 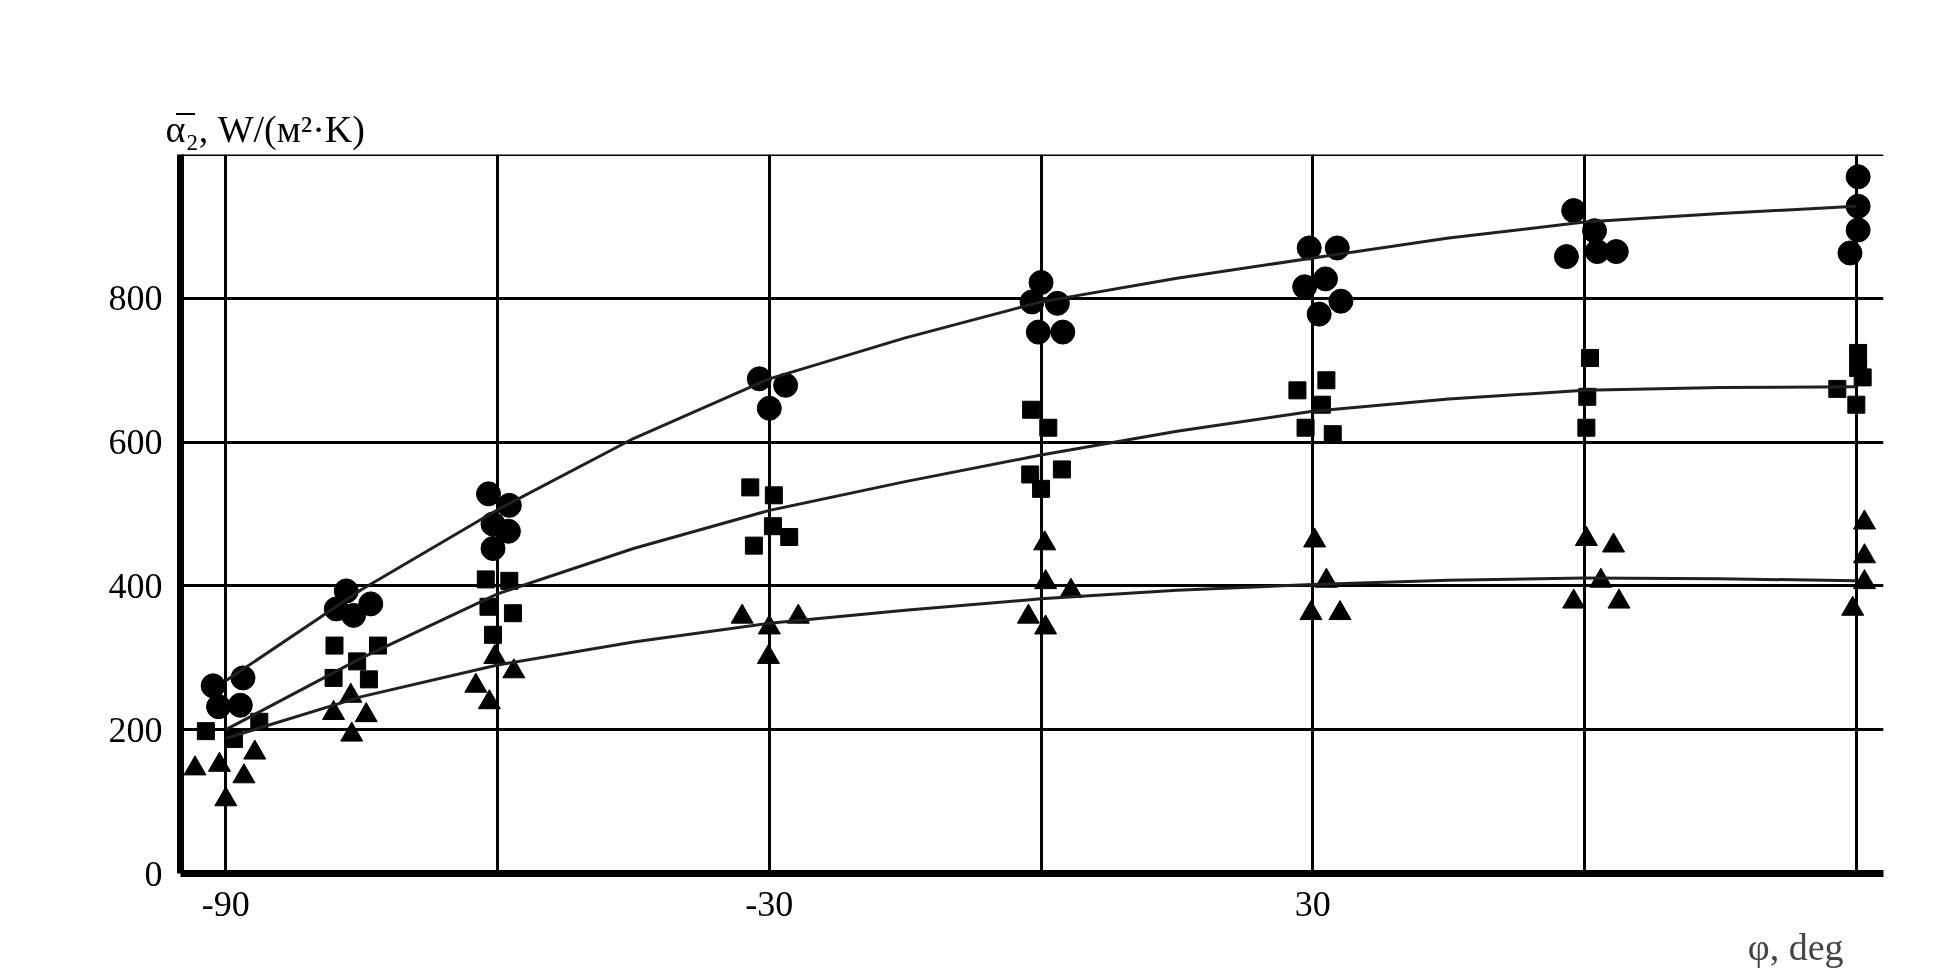 What do you see at coordinates (1795, 946) in the screenshot?
I see `x-axis-title: φ, deg` at bounding box center [1795, 946].